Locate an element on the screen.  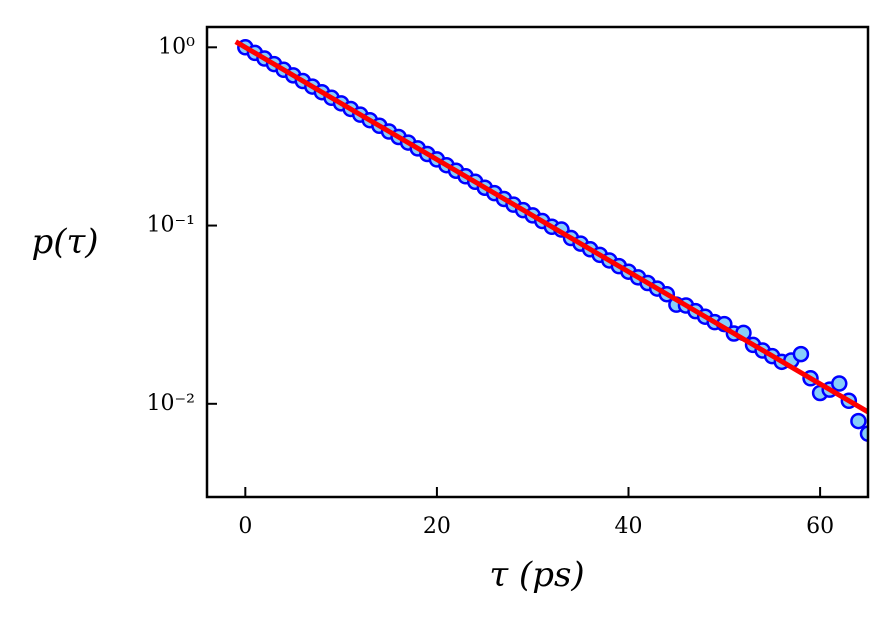
x-axis-label: τ (ps) is located at coordinates (536, 575).